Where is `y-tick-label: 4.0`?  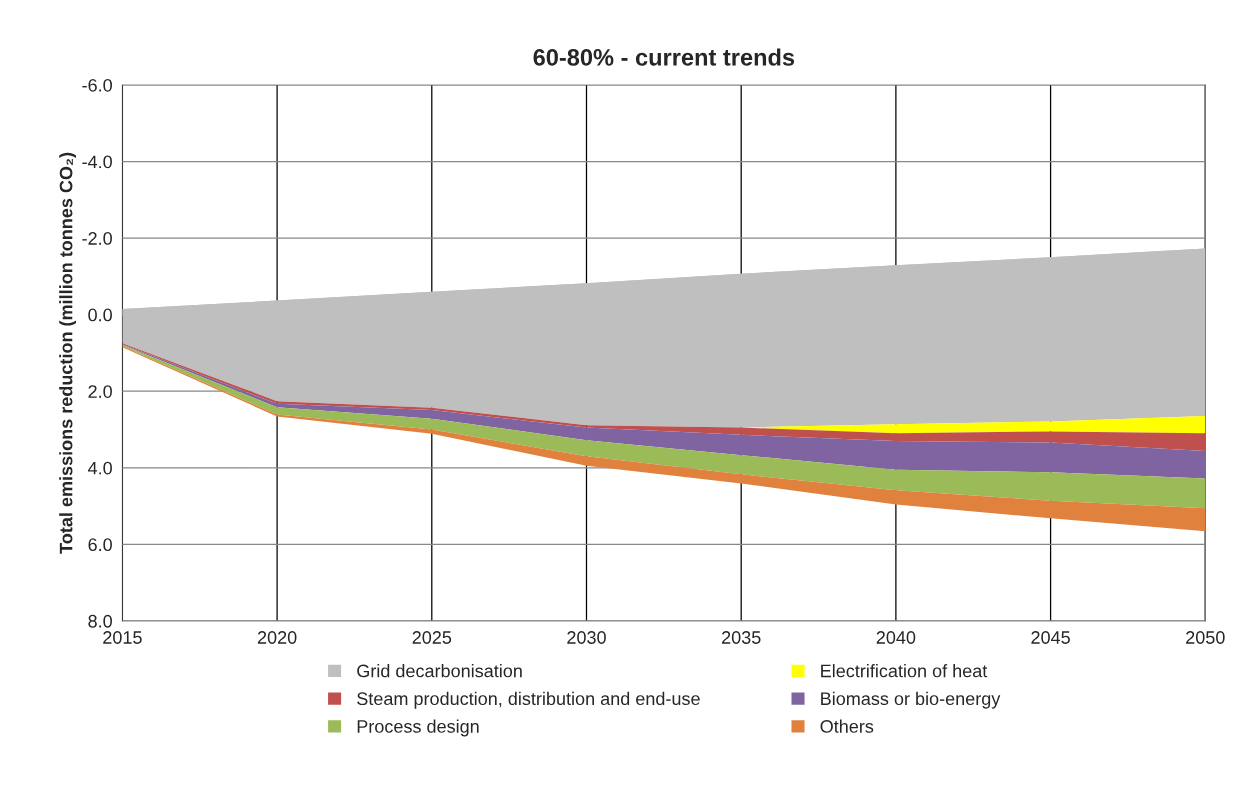 y-tick-label: 4.0 is located at coordinates (100, 468).